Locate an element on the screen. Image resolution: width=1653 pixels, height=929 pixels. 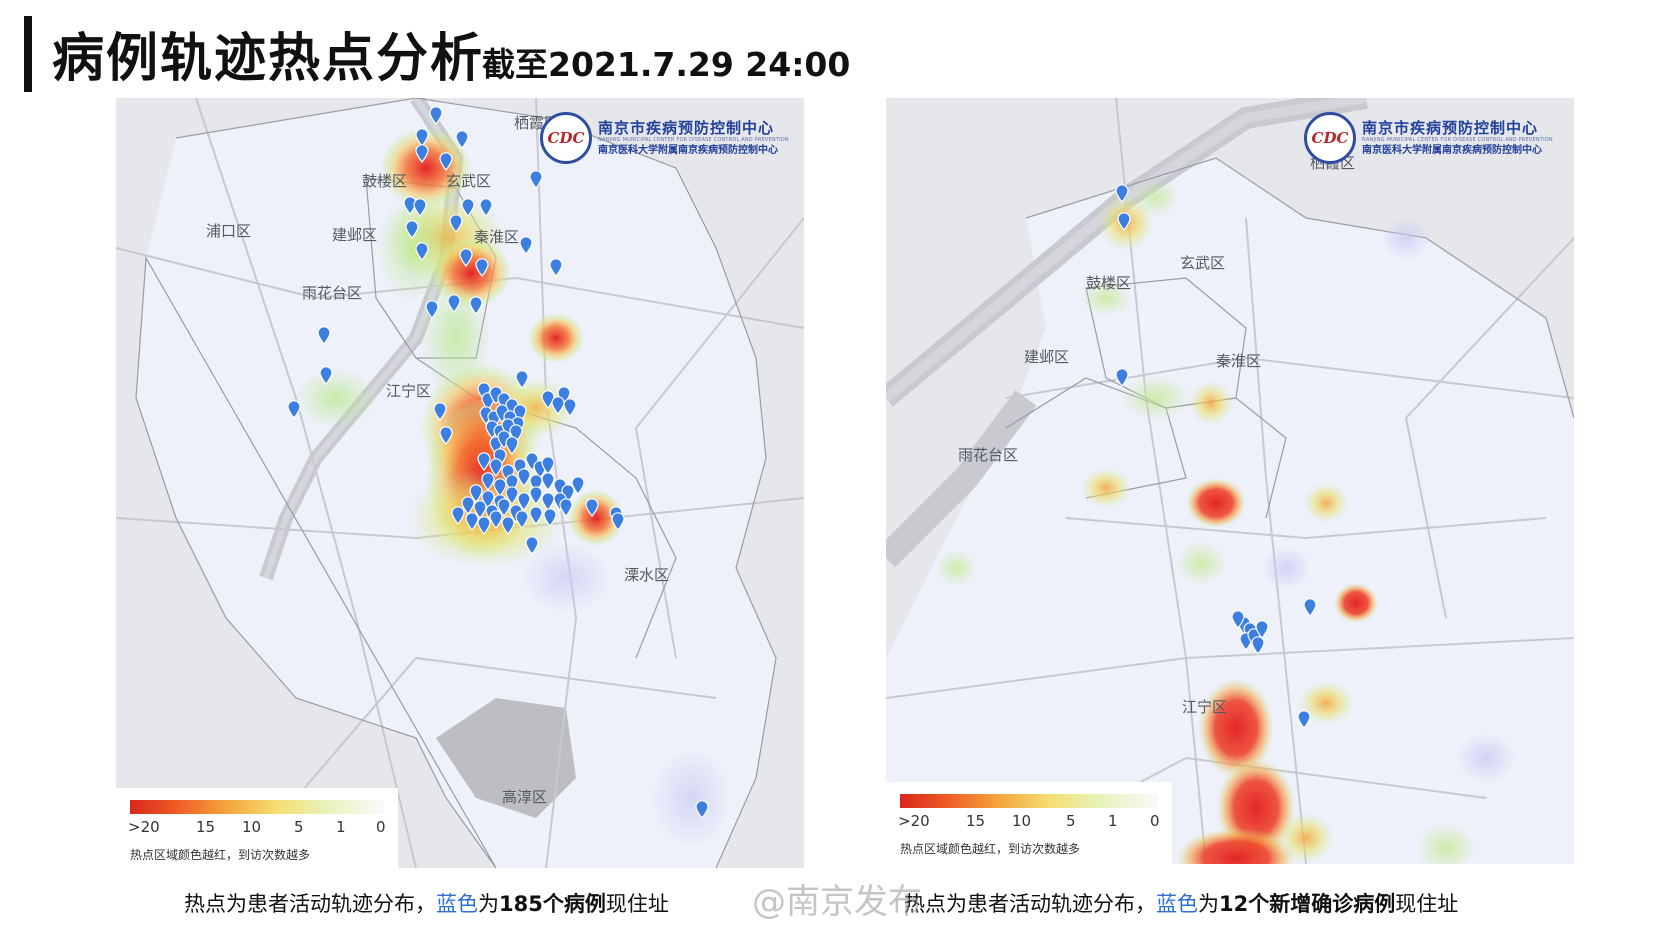
cdc-affiliation: 南京医科大学附属南京疾病预防控制中心 is located at coordinates (1452, 150).